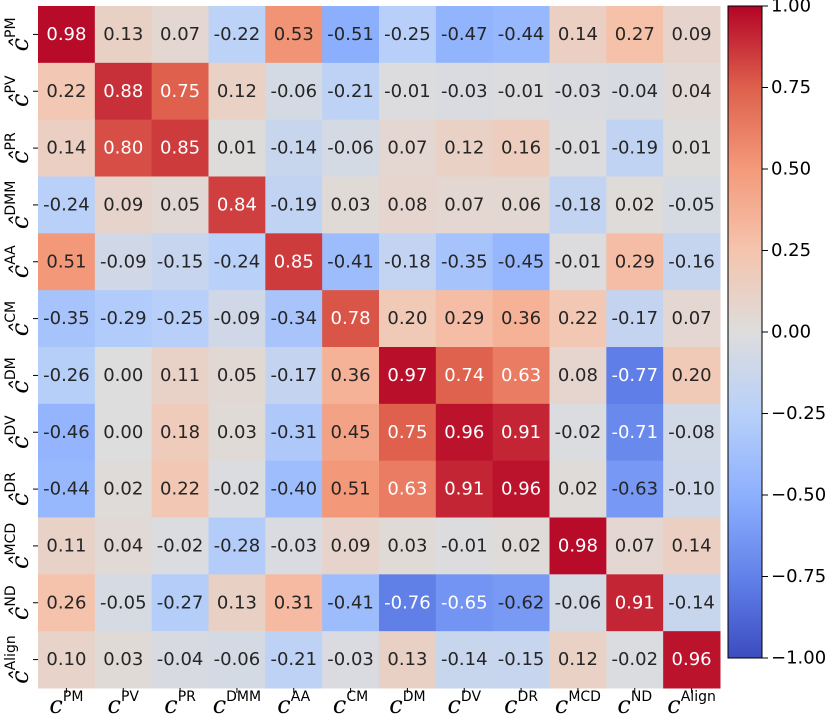 This screenshot has width=833, height=720. What do you see at coordinates (237, 204) in the screenshot?
I see `cell-value-label: 0.84` at bounding box center [237, 204].